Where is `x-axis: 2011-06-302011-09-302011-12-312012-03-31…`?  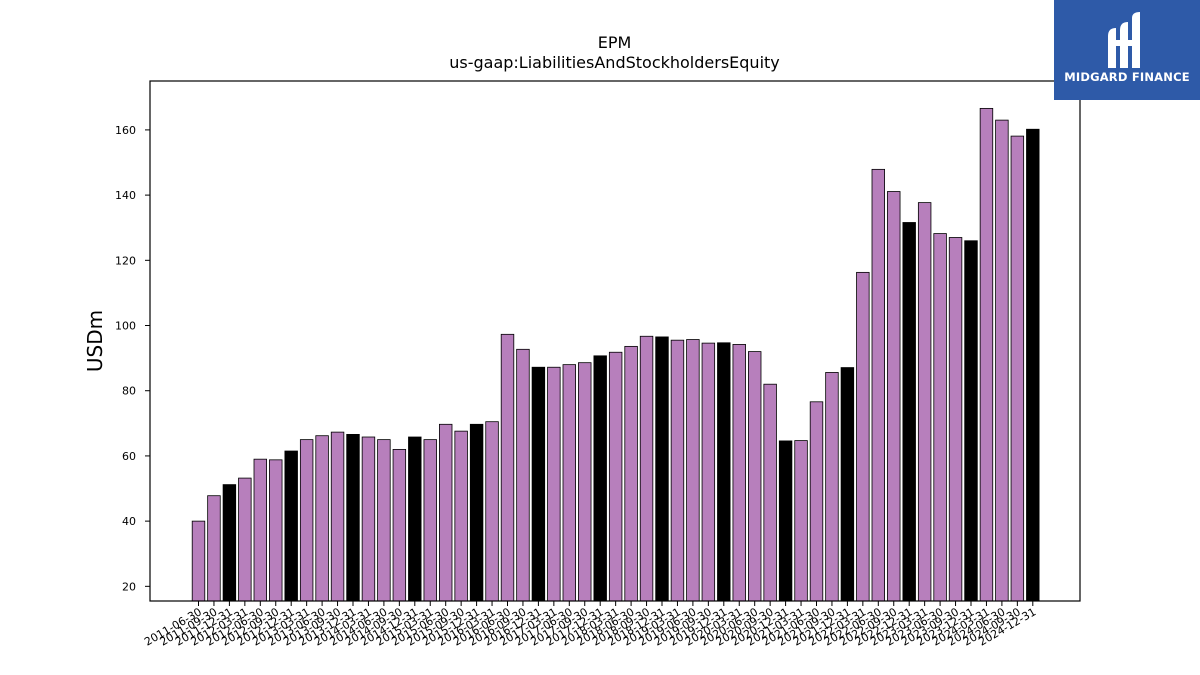 x-axis: 2011-06-302011-09-302011-12-312012-03-31… is located at coordinates (590, 625).